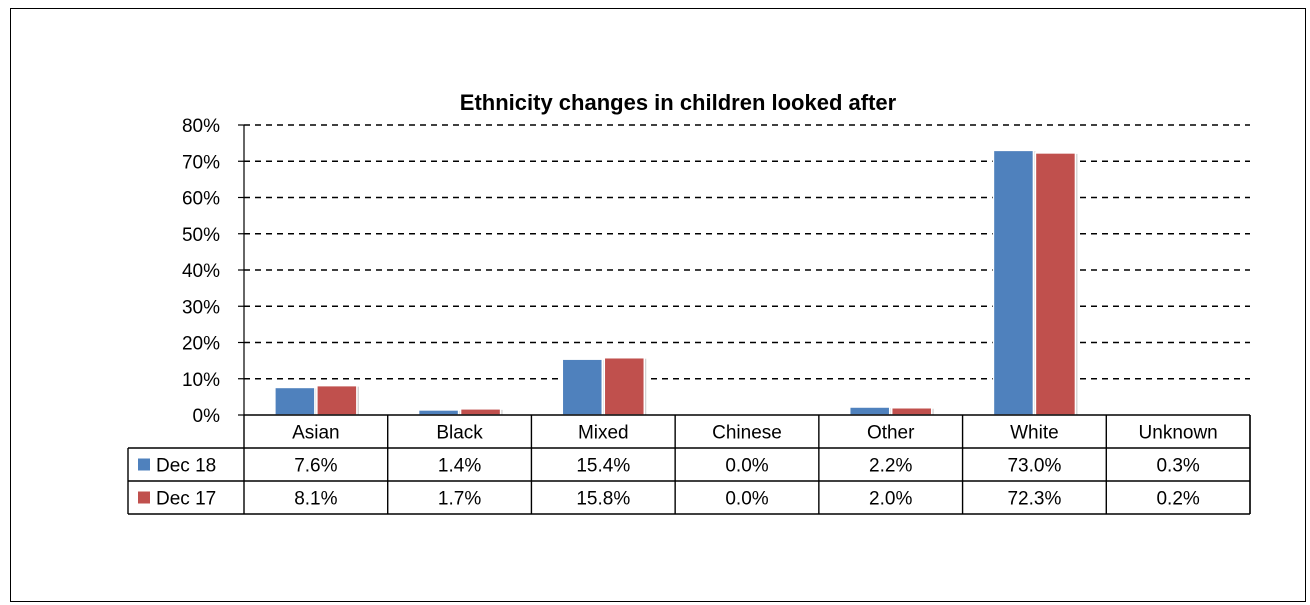 The image size is (1310, 605). I want to click on category-label: Chinese, so click(747, 433).